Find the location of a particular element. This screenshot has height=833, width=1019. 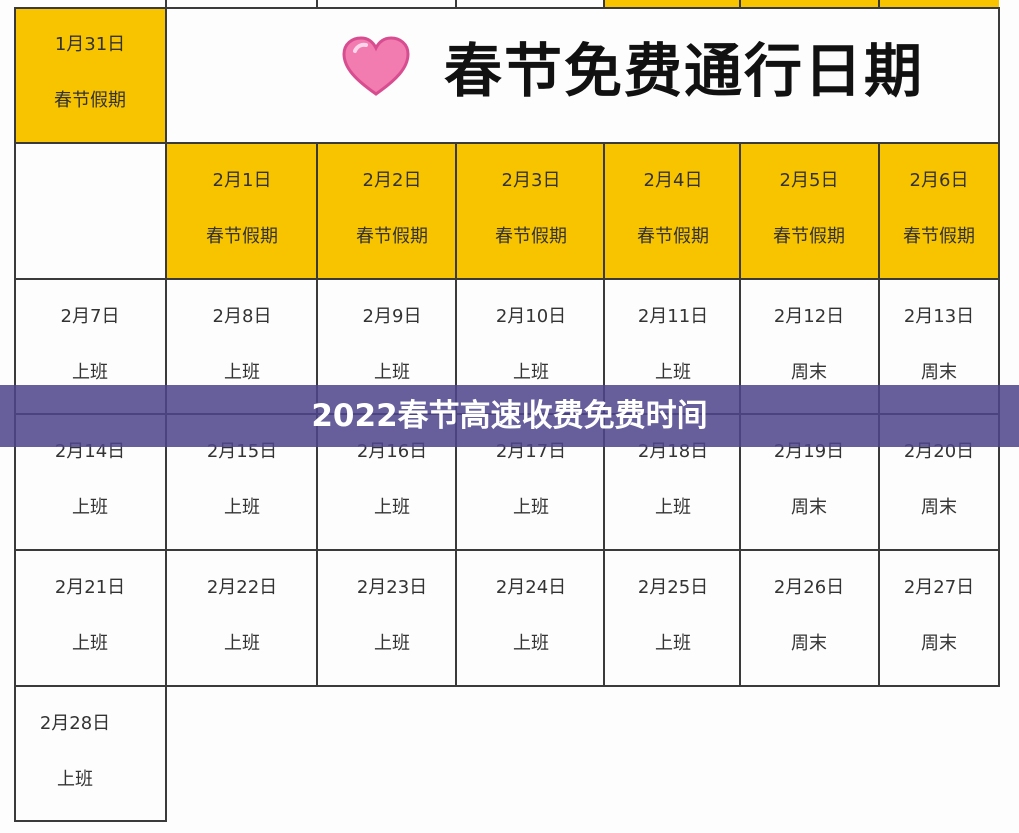

banner-text: 2022春节高速收费免费时间 is located at coordinates (509, 416).